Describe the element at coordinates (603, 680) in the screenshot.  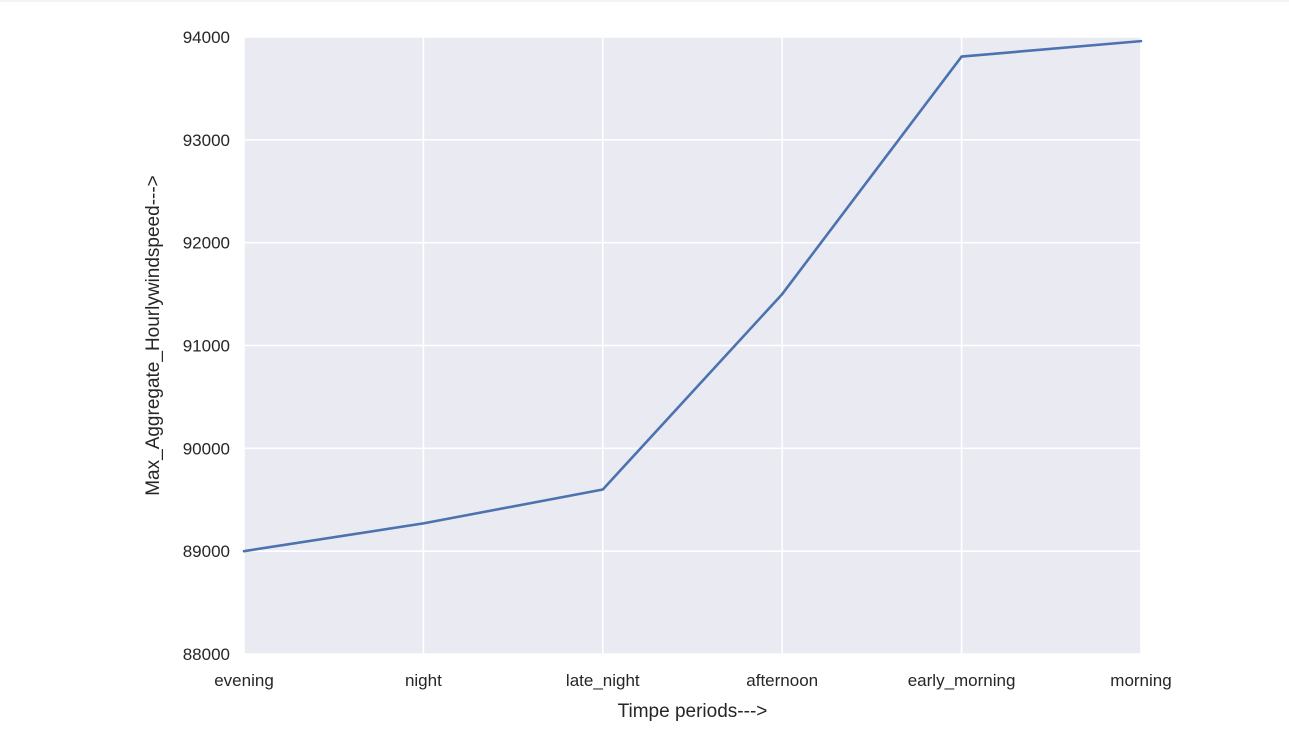
I see `x-tick-label: late_night` at that location.